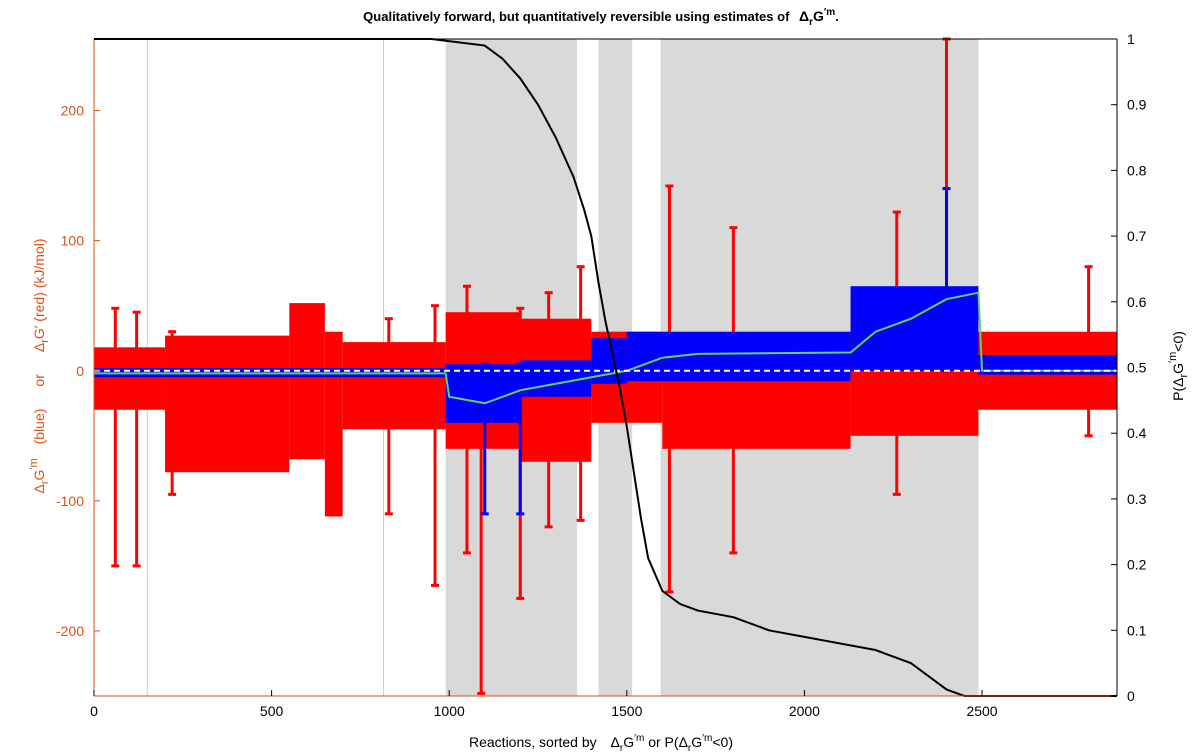  I want to click on svg-text: P(ΔrG′m<0), so click(1178, 366).